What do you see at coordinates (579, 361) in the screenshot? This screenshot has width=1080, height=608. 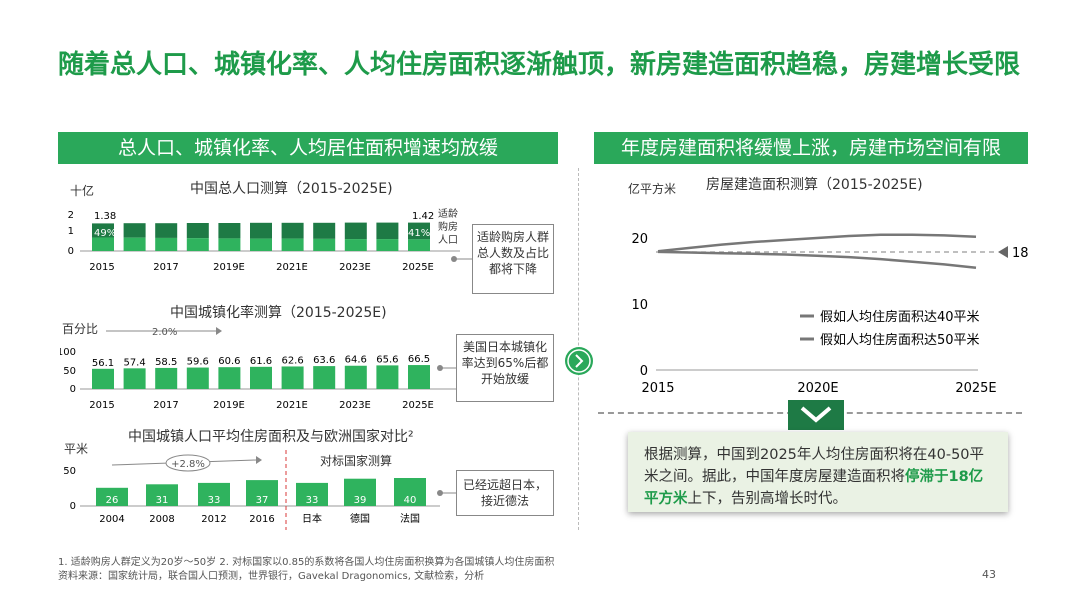 I see `next-arrow-icon` at bounding box center [579, 361].